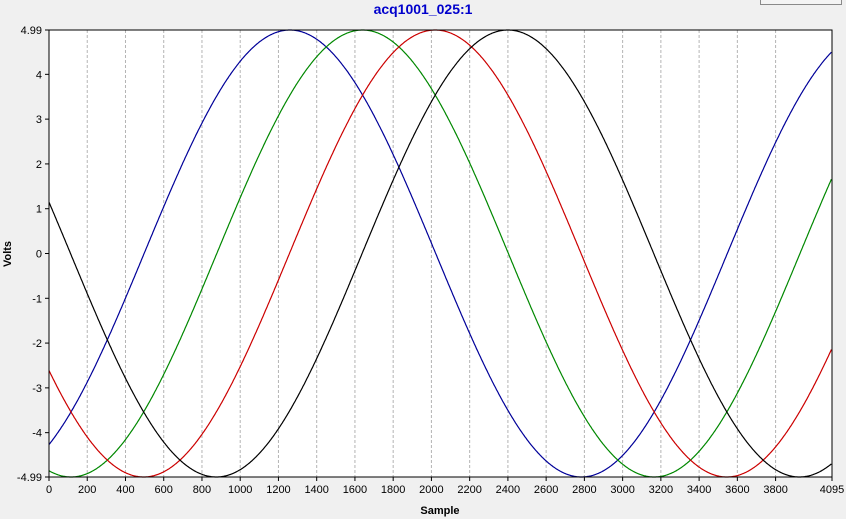  Describe the element at coordinates (584, 490) in the screenshot. I see `x-tick-label: 2800` at that location.